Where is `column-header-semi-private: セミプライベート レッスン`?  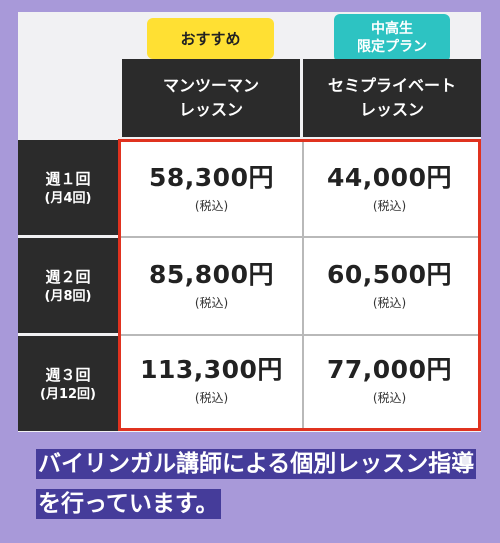 column-header-semi-private: セミプライベート レッスン is located at coordinates (392, 98).